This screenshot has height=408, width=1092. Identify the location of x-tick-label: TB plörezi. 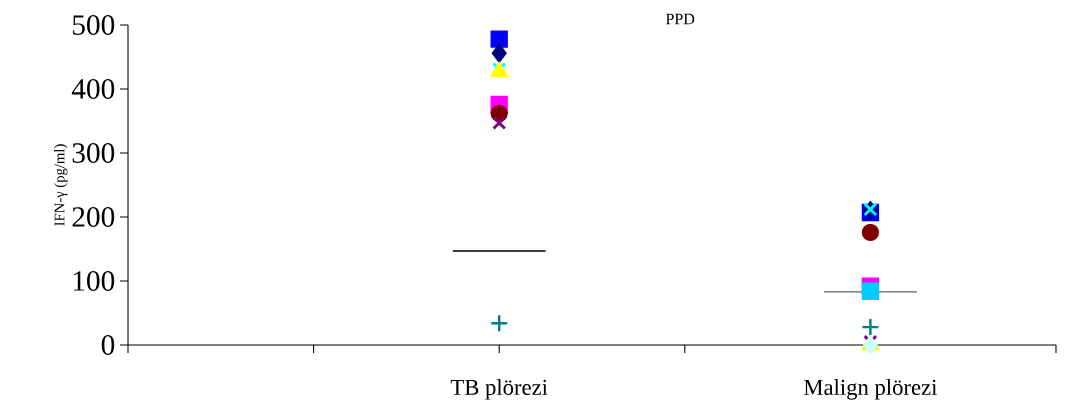
(499, 389).